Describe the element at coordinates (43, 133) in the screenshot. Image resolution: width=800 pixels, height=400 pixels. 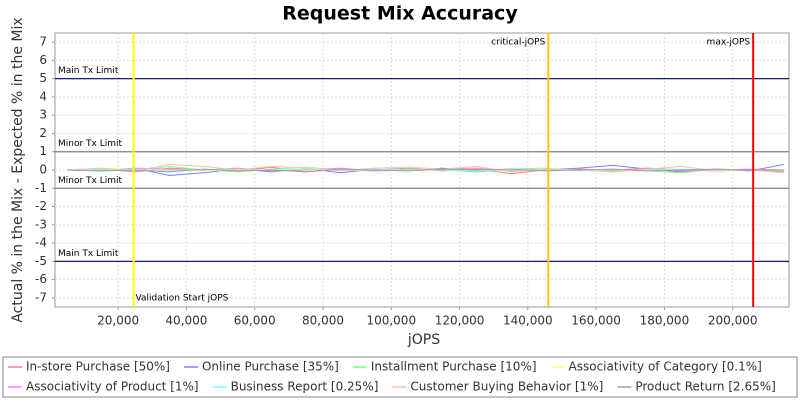
I see `y-tick-label: 2` at that location.